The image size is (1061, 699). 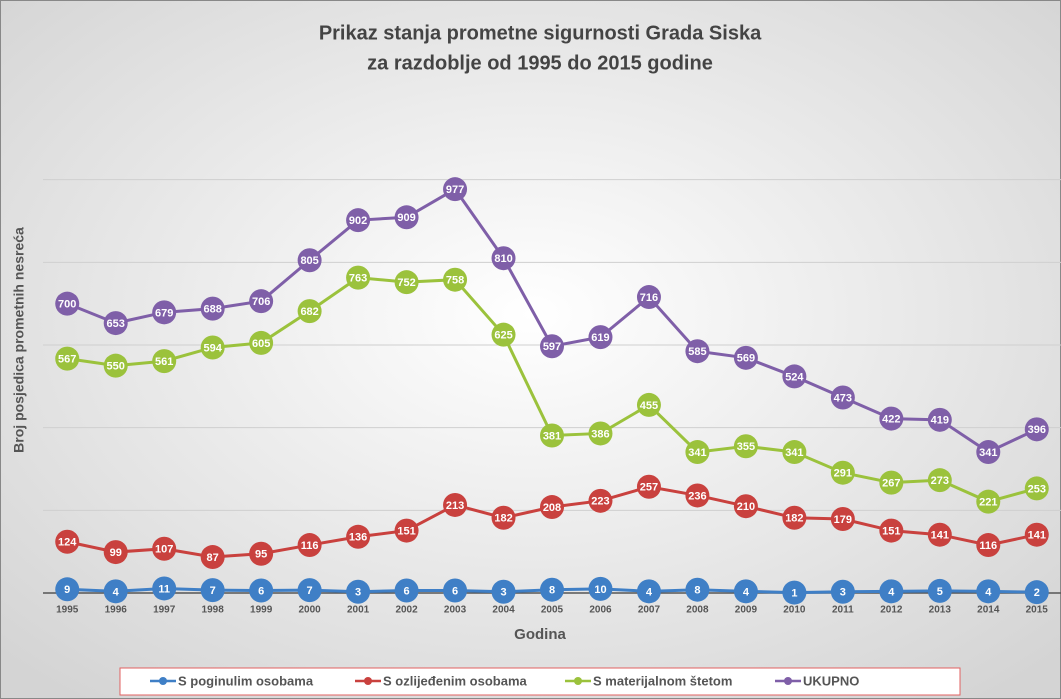 I want to click on data-label: 124, so click(x=67, y=543).